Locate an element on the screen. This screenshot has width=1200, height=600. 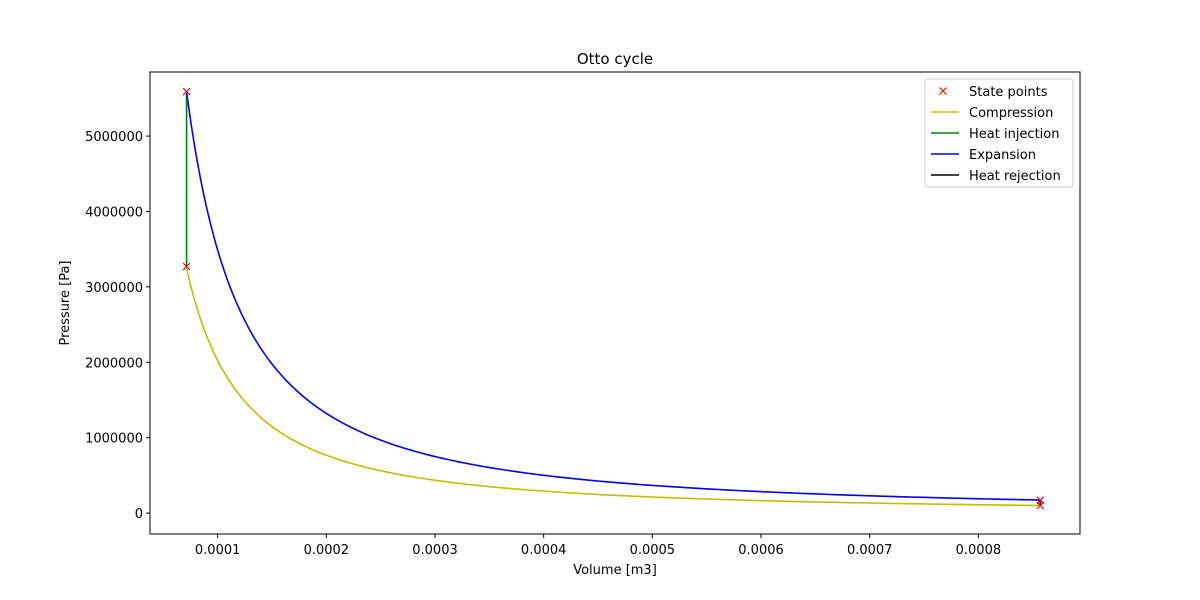
x-tick-label: 0.0008 is located at coordinates (979, 550).